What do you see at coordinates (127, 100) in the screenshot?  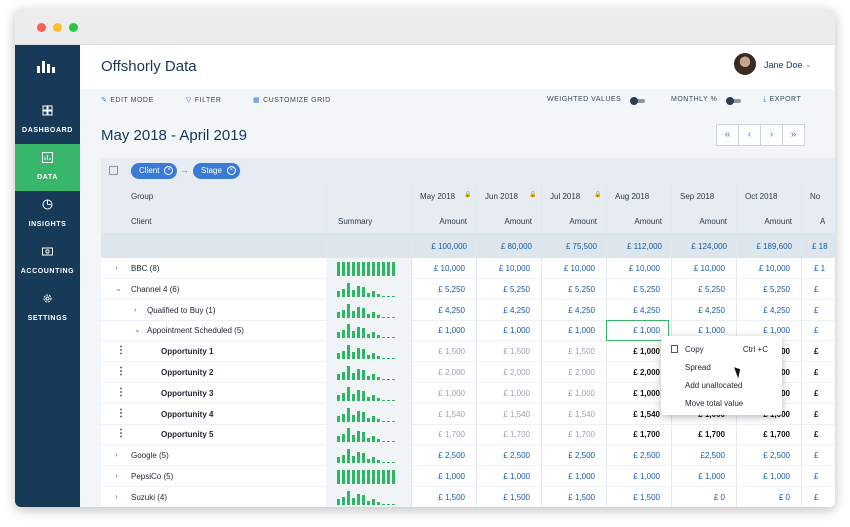 I see `edit-mode-button: ✎ EDIT MODE` at bounding box center [127, 100].